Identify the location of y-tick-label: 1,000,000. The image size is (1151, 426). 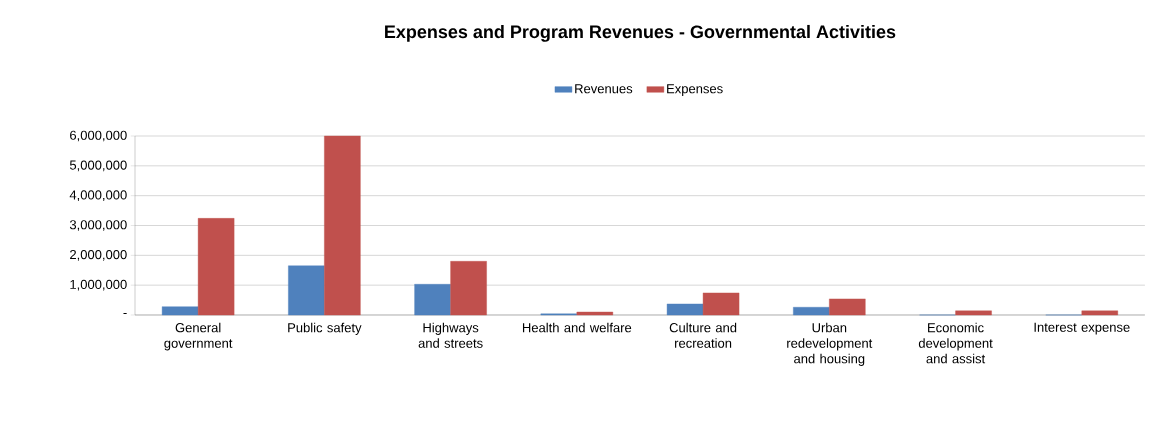
(98, 285).